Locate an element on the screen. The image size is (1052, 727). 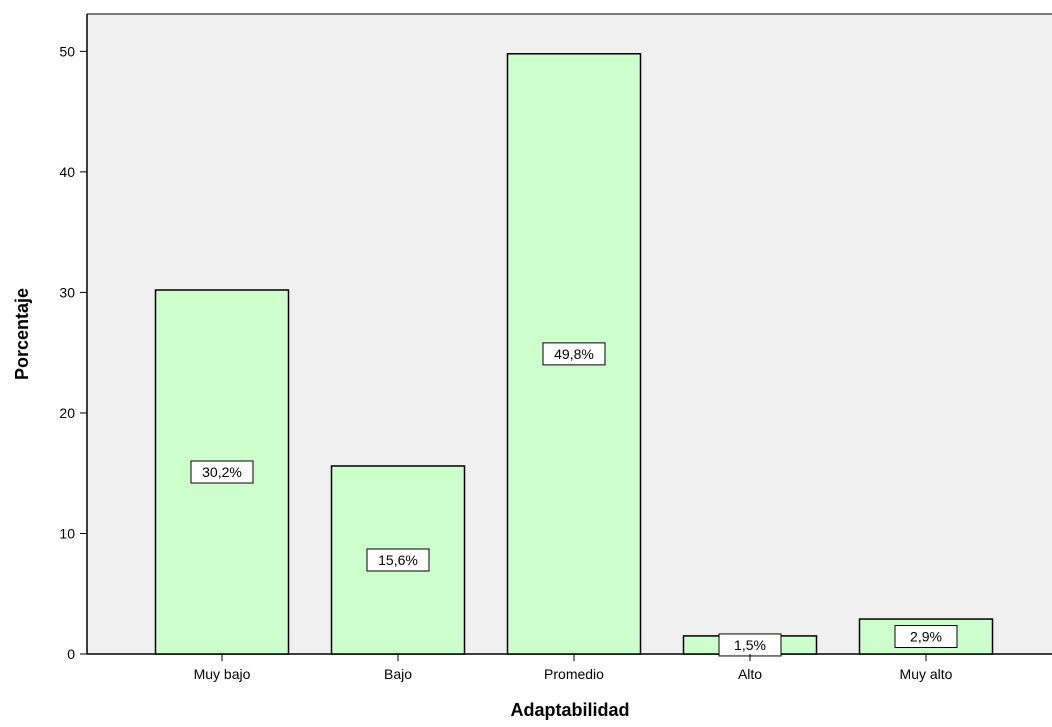
y-tick-label: 40 is located at coordinates (67, 172).